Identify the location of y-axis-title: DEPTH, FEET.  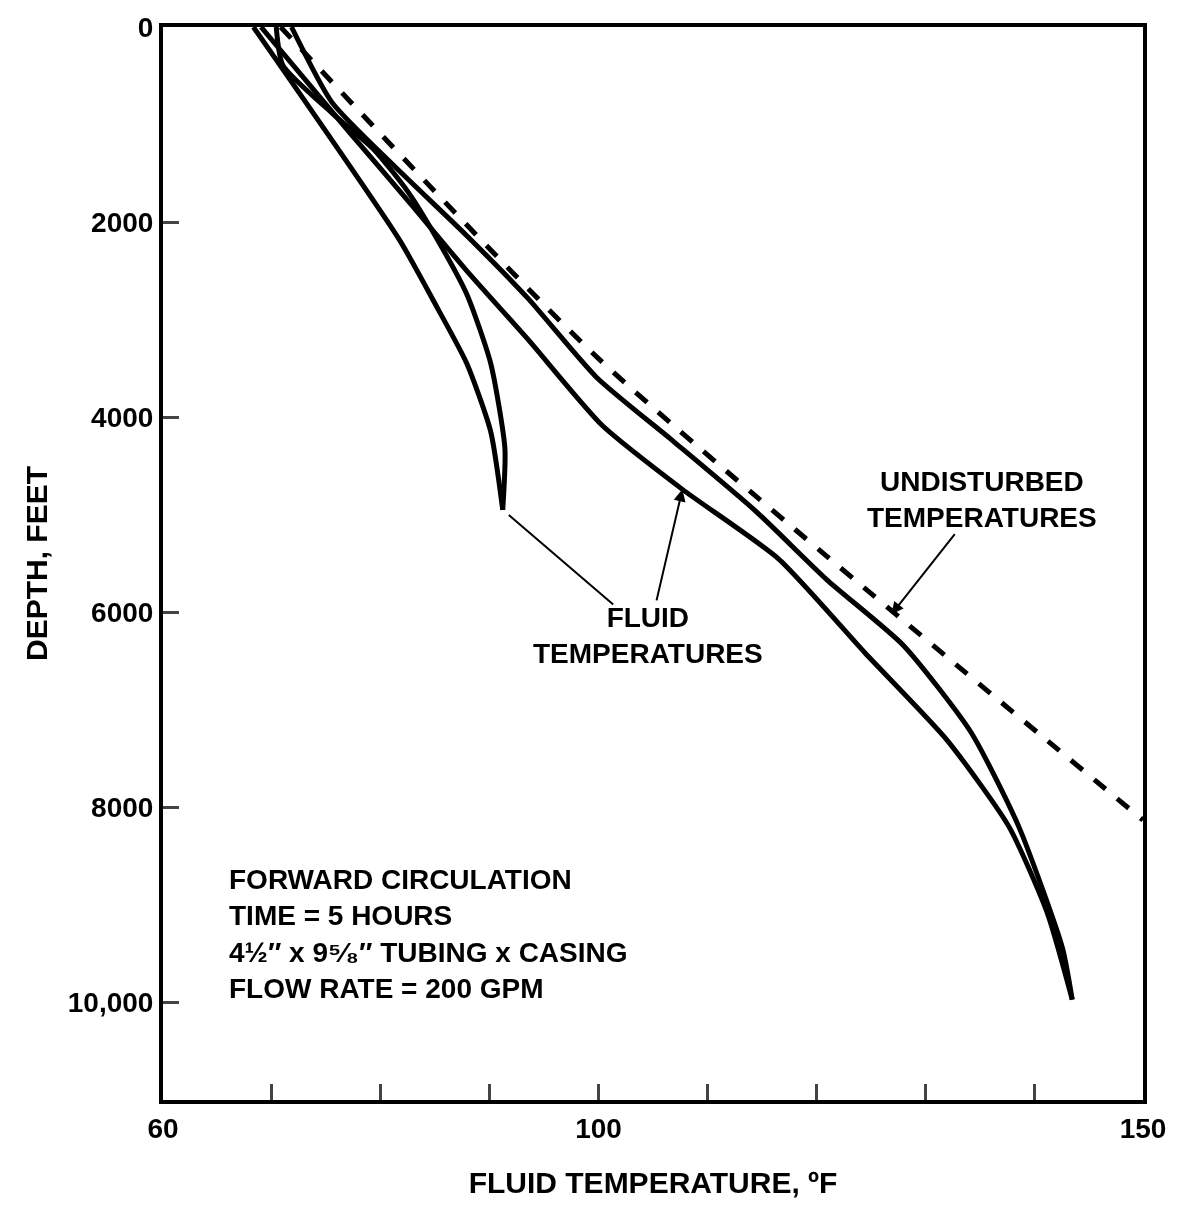
(37, 563).